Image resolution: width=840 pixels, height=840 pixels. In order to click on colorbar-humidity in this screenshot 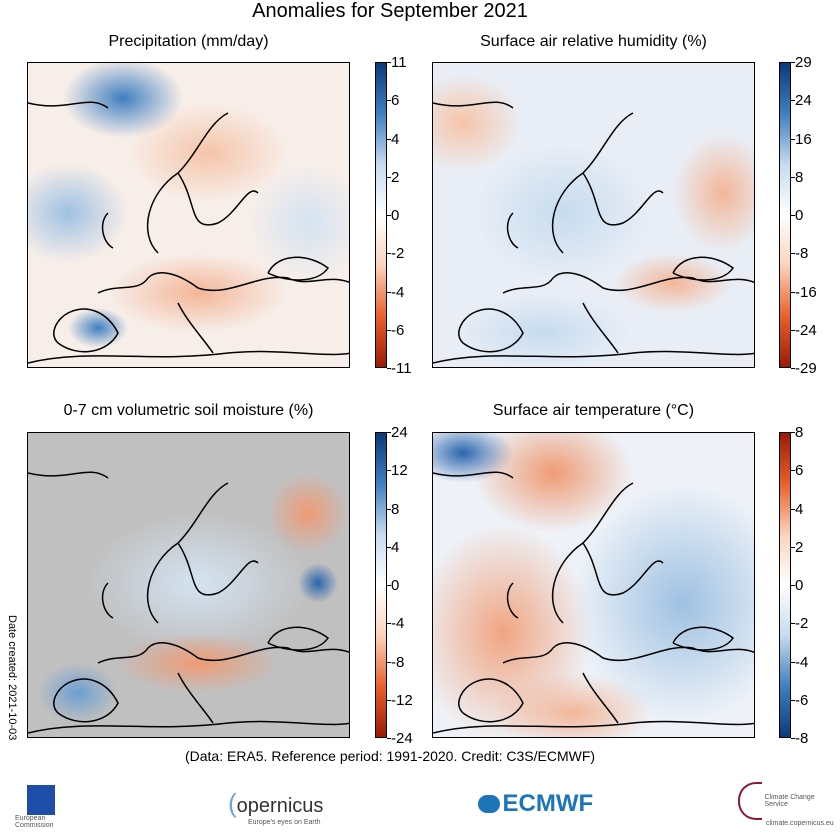, I will do `click(785, 215)`.